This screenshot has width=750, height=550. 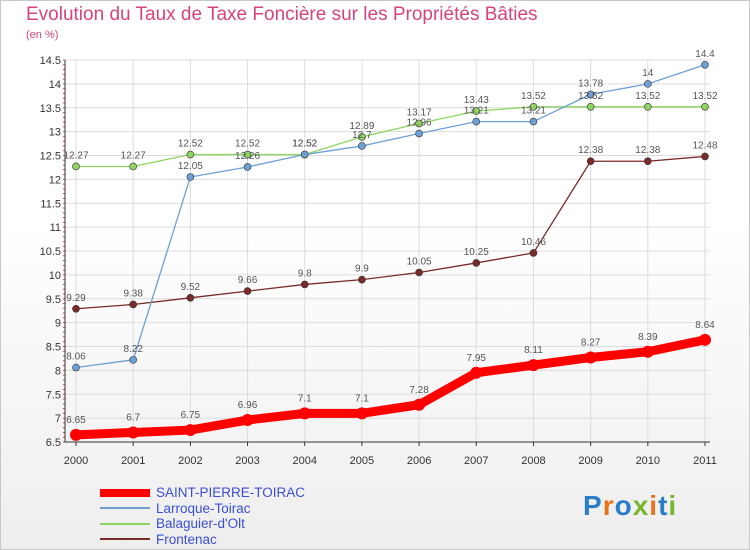 What do you see at coordinates (247, 461) in the screenshot?
I see `x-tick-label: 2003` at bounding box center [247, 461].